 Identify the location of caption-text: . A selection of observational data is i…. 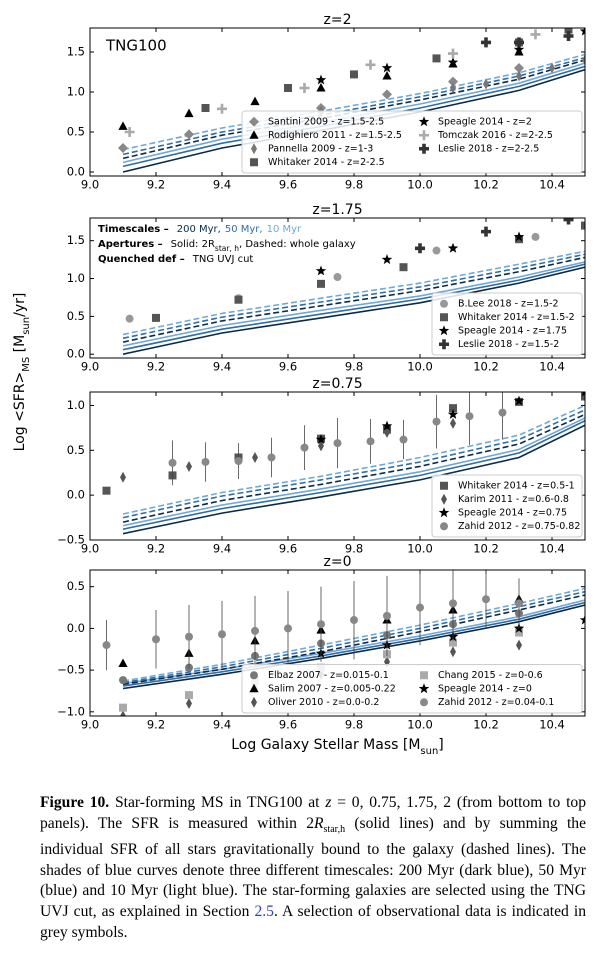
(313, 922).